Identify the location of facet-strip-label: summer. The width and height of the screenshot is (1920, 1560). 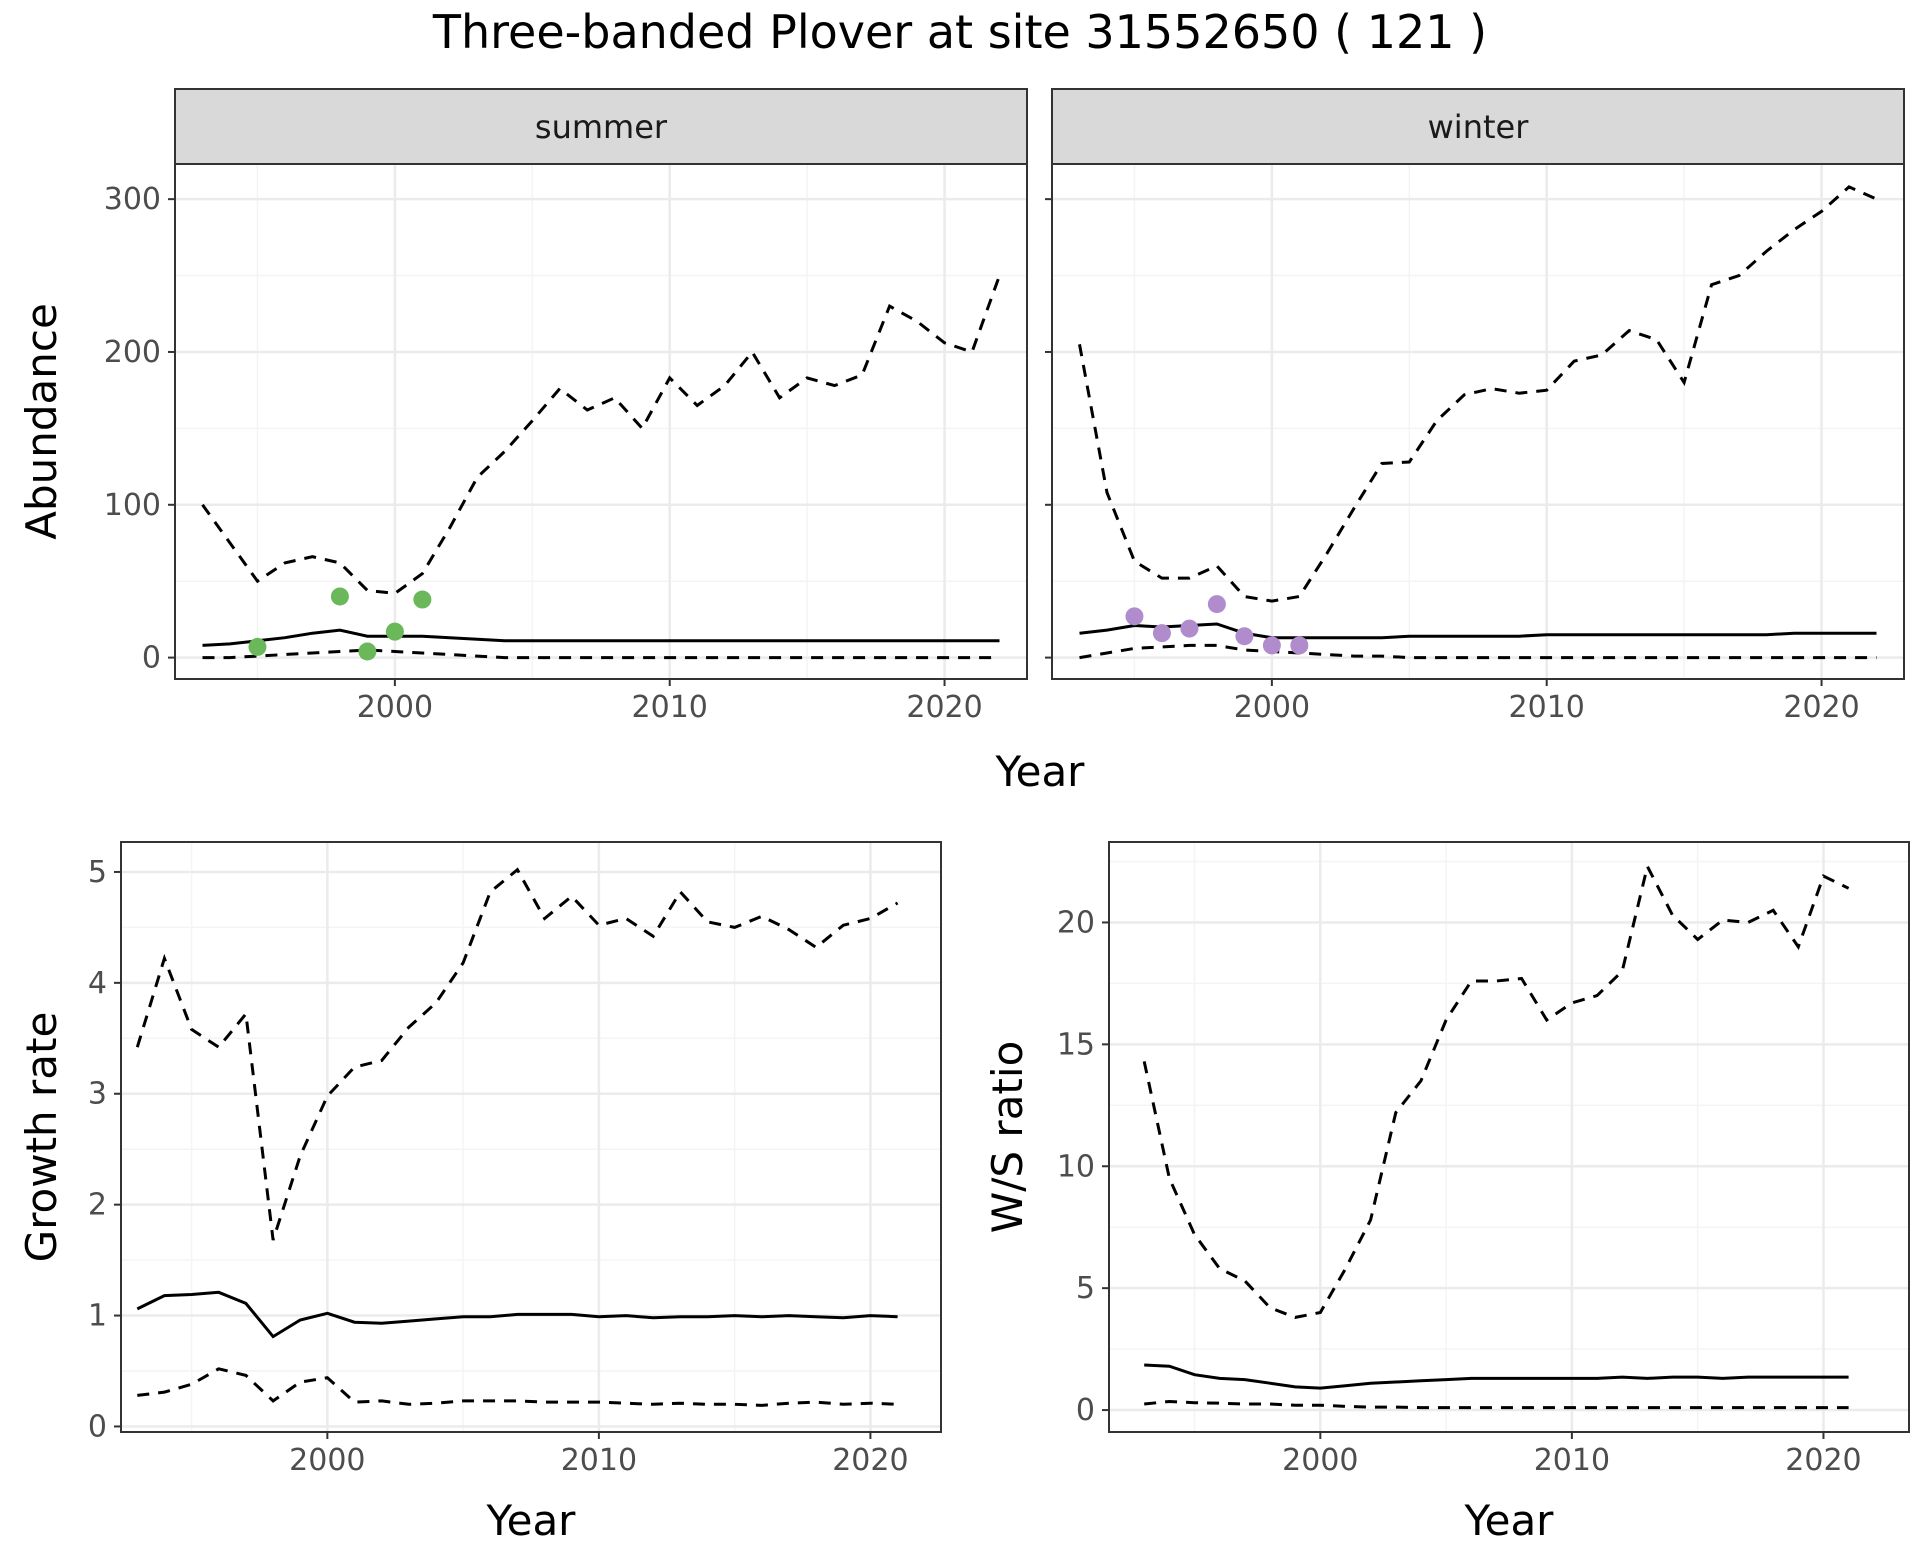
(601, 127).